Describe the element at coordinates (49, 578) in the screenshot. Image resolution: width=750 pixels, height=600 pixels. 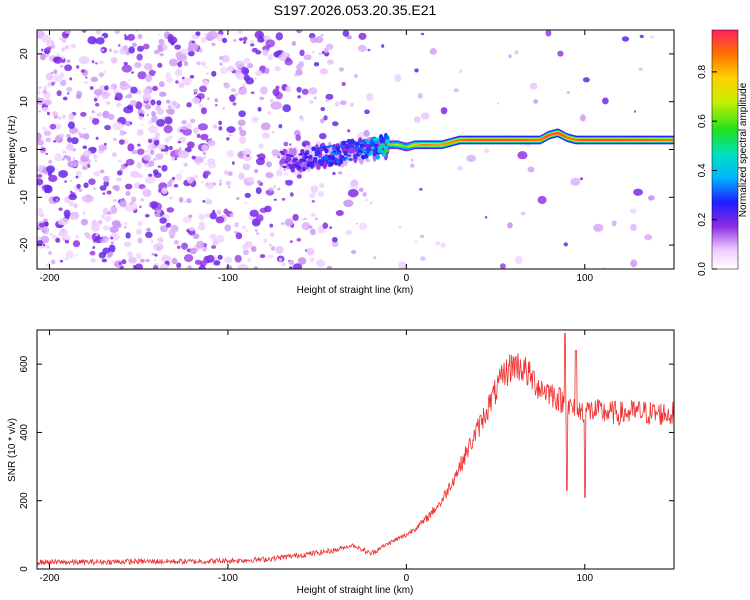
I see `x-tick-label: -200` at that location.